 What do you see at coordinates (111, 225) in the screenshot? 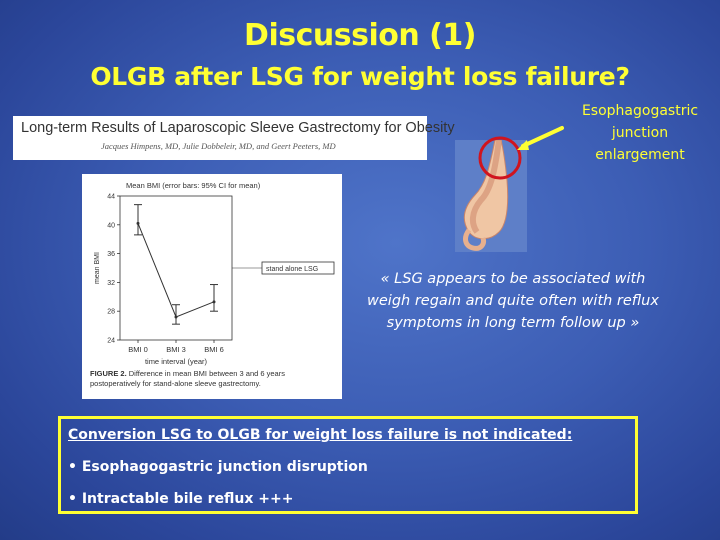
I see `y-tick-label: 40` at bounding box center [111, 225].